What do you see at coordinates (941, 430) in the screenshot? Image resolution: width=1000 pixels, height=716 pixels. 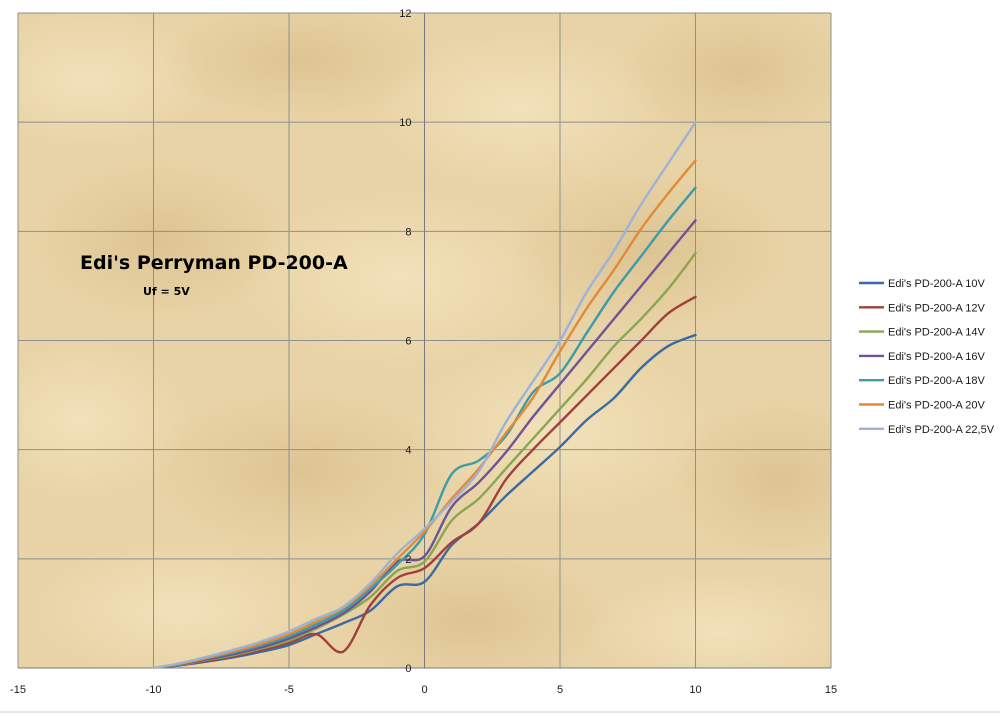 I see `legend-label: Edi's PD-200-A 22,5V` at bounding box center [941, 430].